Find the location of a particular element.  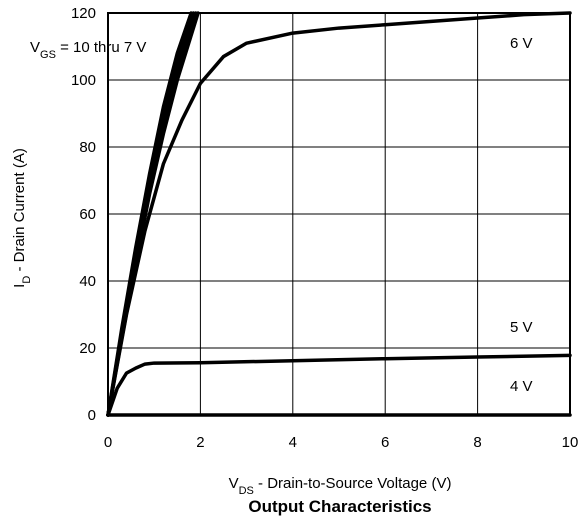

x-tick-label: 8 is located at coordinates (477, 442).